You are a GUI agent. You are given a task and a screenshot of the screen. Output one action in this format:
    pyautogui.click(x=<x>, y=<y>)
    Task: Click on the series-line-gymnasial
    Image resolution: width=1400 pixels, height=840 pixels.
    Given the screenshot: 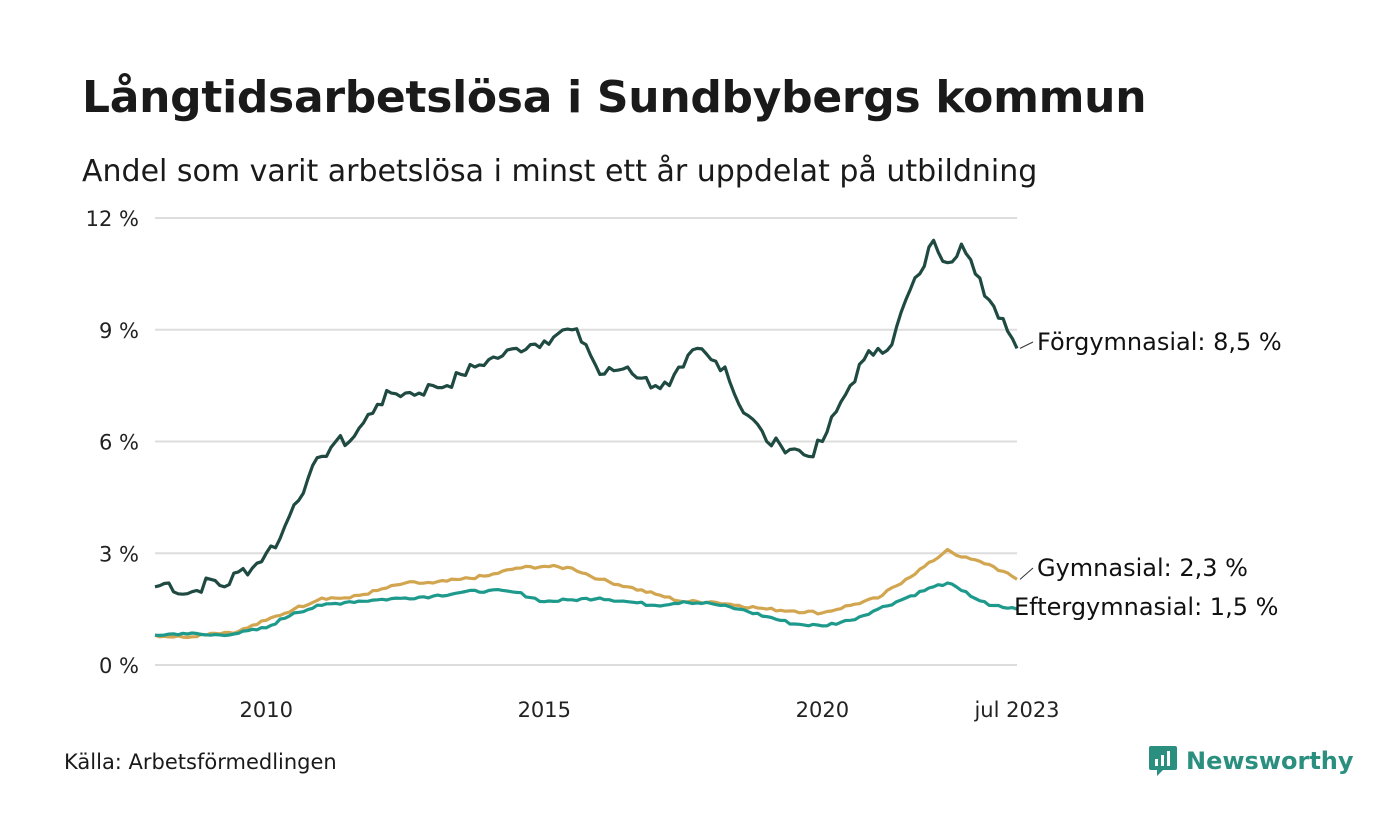 What is the action you would take?
    pyautogui.click(x=586, y=593)
    